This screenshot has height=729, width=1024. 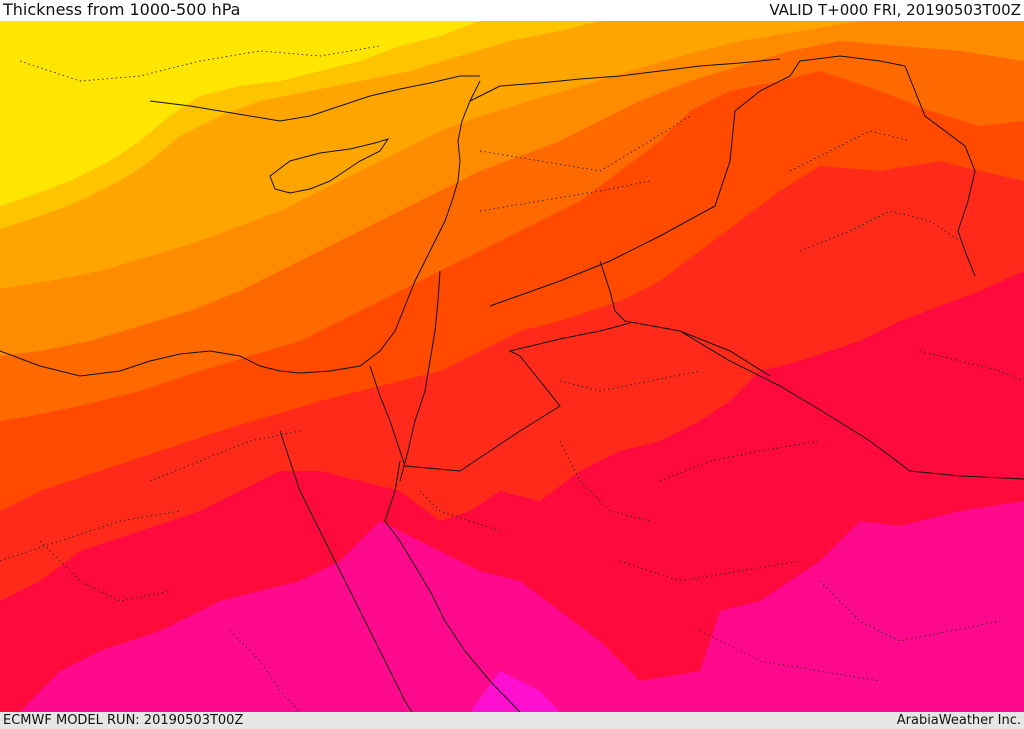 I want to click on map-title: Thickness from 1000-500 hPa, so click(x=122, y=9).